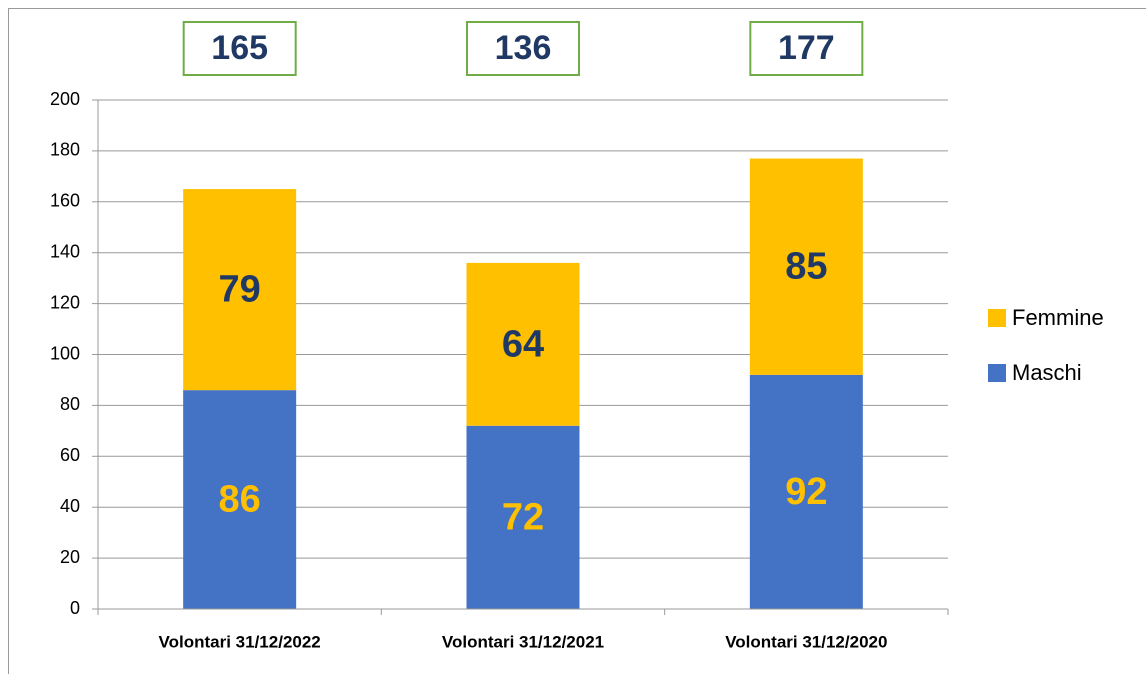 Image resolution: width=1146 pixels, height=674 pixels. Describe the element at coordinates (75, 608) in the screenshot. I see `y-tick-label: 0` at that location.